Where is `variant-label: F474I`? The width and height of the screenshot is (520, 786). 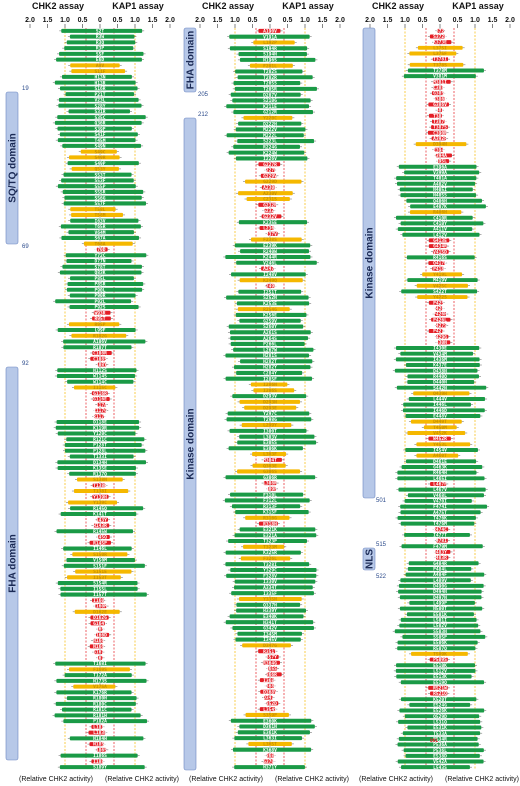
variant-label: F474I is located at coordinates (440, 507).